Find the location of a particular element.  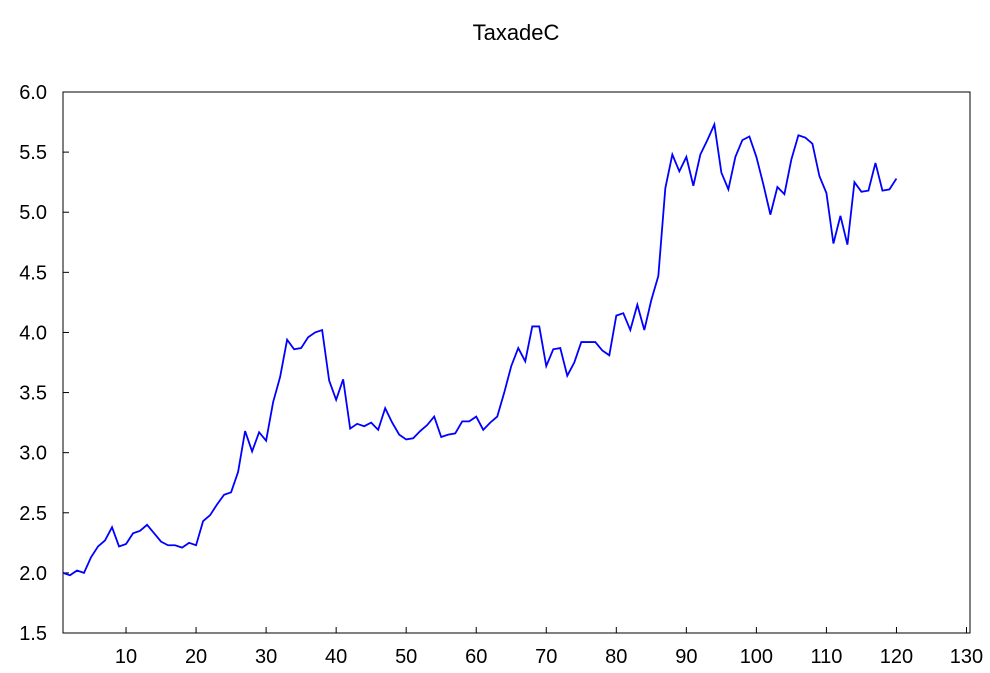

x-tick-label: 80 is located at coordinates (616, 657).